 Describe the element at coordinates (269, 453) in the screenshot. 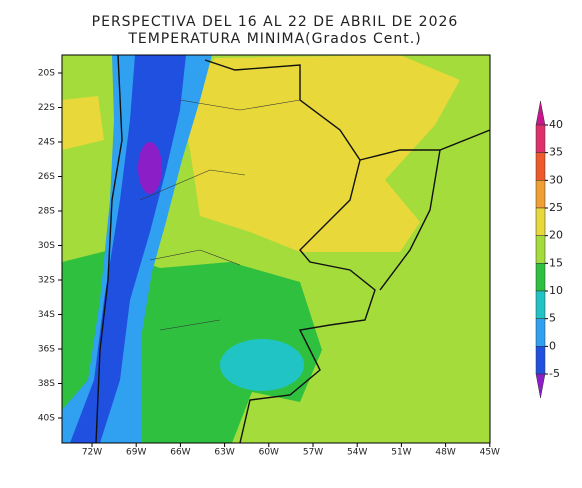

I see `longitude-label: 60W` at that location.